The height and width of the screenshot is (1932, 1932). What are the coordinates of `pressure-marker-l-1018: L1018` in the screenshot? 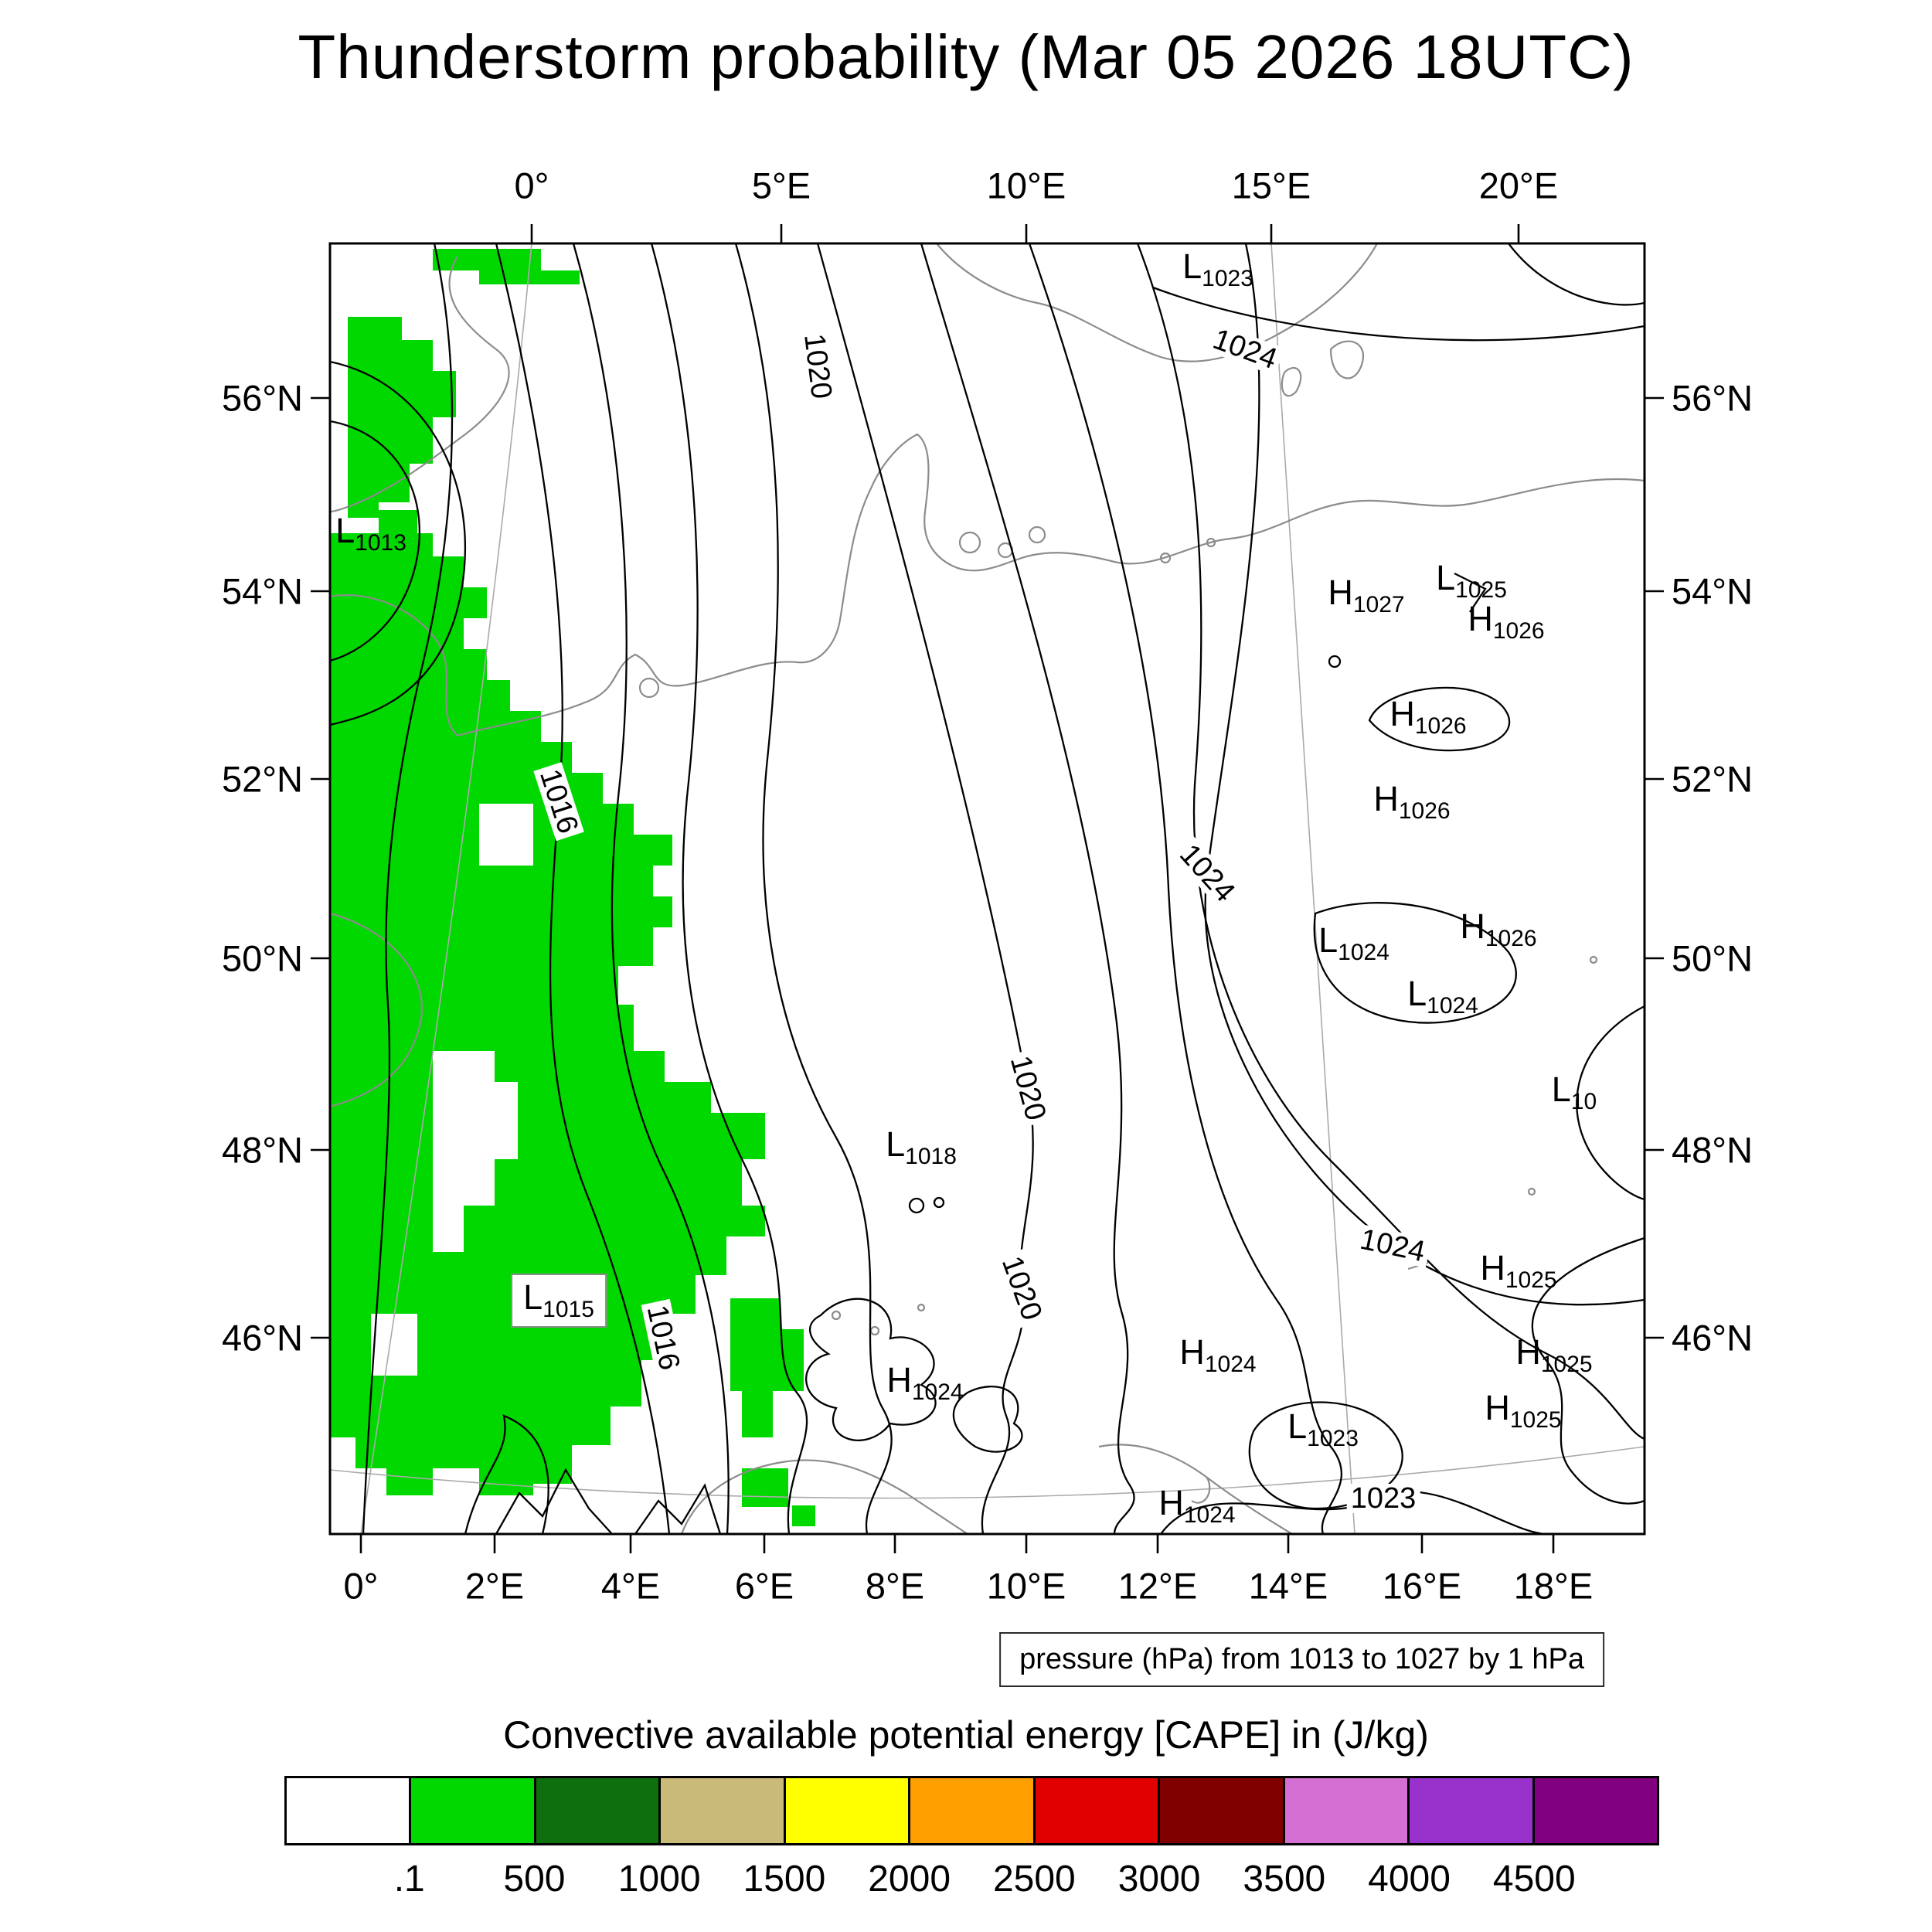 It's located at (921, 1148).